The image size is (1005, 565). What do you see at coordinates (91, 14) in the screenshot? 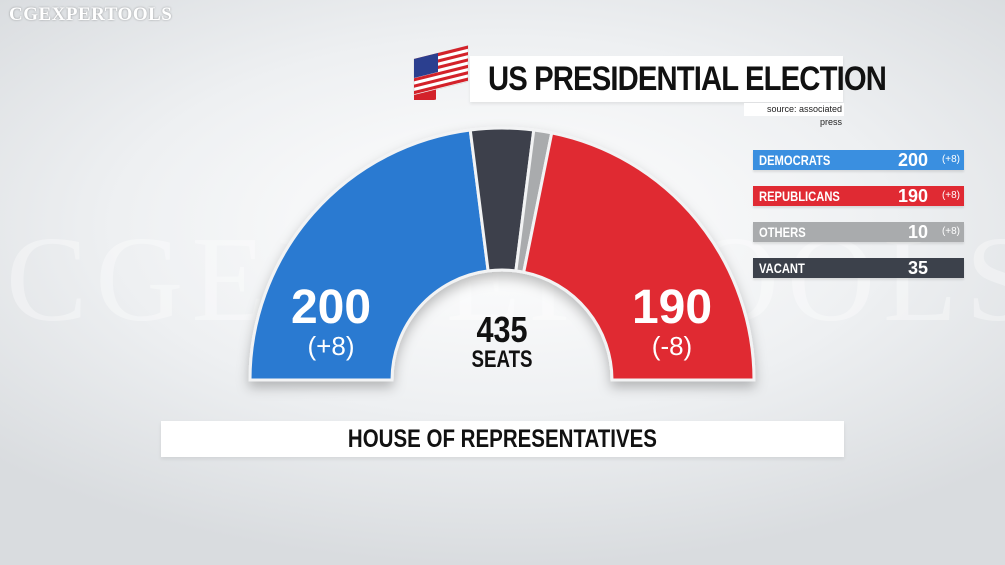
I see `brand-logo: CGEXPERTOOLS` at bounding box center [91, 14].